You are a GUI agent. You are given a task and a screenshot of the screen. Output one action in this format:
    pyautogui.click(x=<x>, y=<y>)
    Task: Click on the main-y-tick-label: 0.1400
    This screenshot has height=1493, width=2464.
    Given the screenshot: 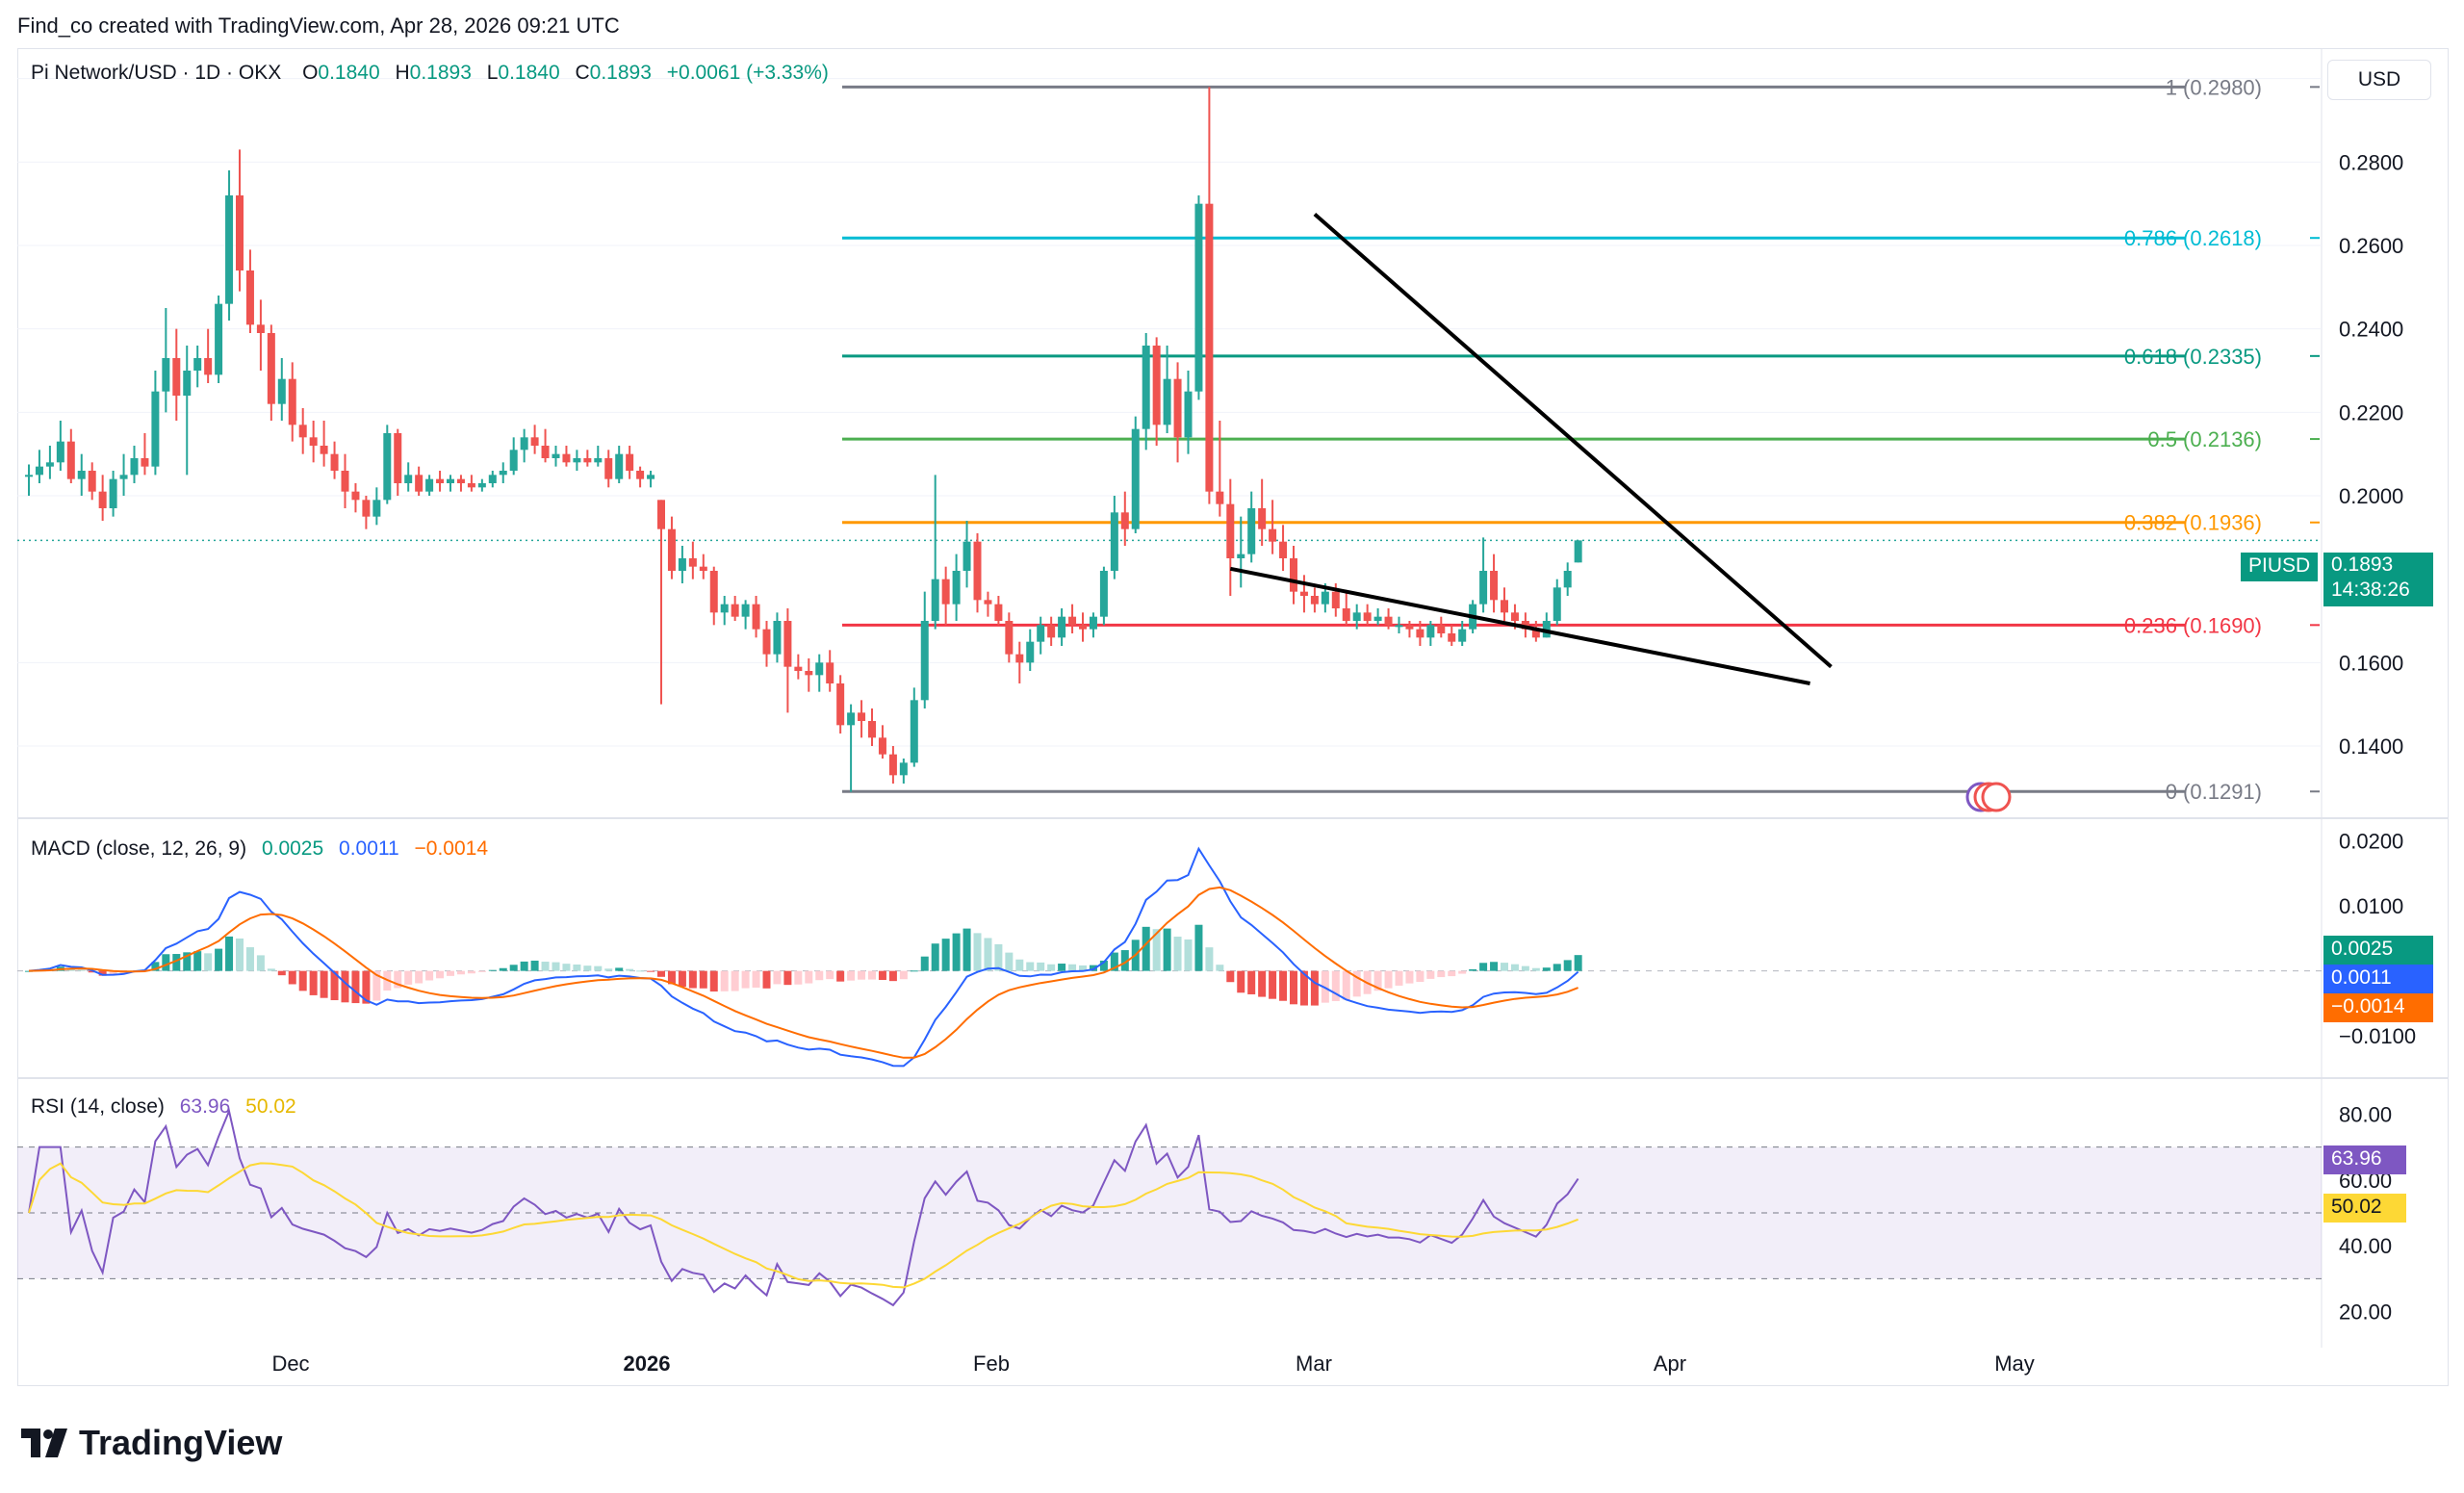 What is the action you would take?
    pyautogui.click(x=2371, y=746)
    